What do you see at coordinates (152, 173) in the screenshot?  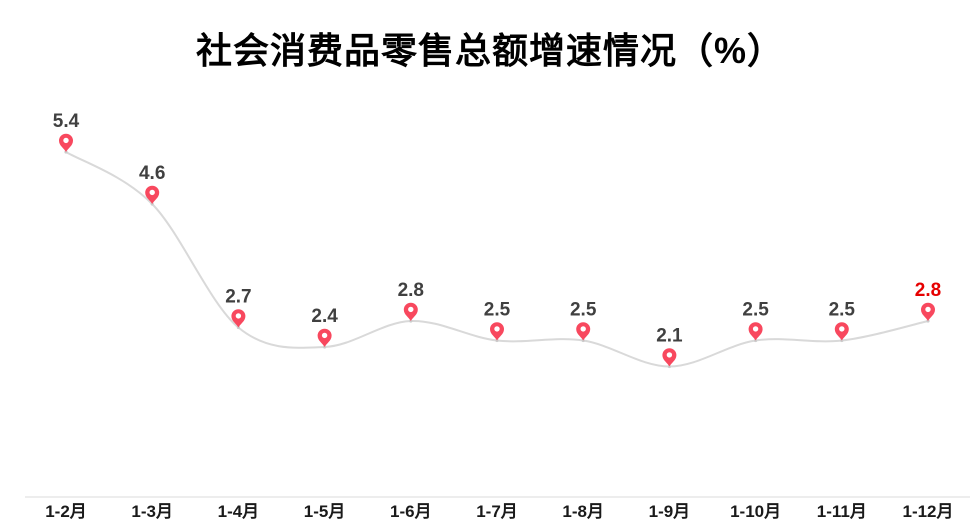 I see `data-label: 4.6` at bounding box center [152, 173].